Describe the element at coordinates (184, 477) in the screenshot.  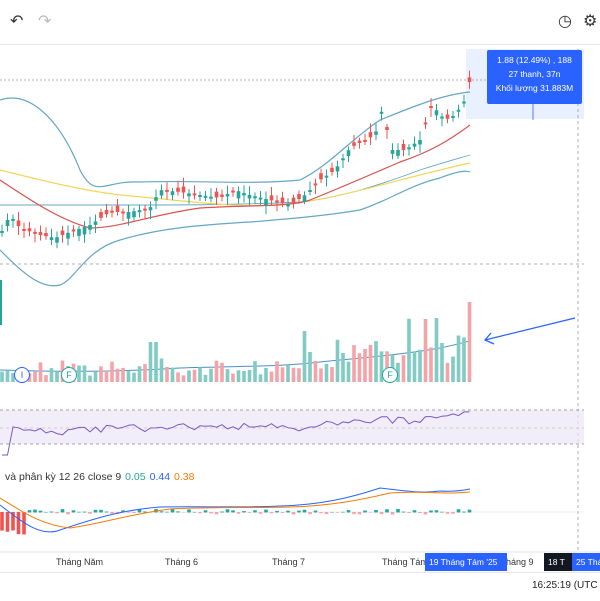
I see `macd-signal-value: 0.38` at that location.